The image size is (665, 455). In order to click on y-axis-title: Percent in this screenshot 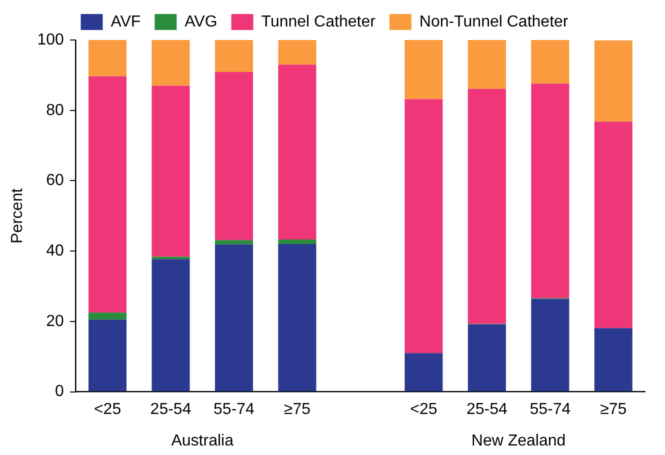, I will do `click(17, 216)`.